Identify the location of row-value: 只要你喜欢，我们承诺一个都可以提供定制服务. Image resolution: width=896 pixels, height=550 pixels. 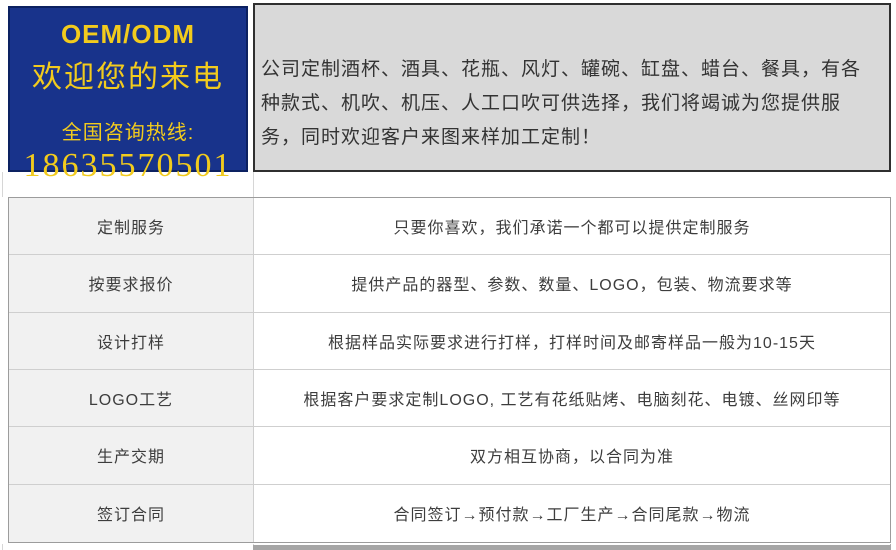
(572, 227).